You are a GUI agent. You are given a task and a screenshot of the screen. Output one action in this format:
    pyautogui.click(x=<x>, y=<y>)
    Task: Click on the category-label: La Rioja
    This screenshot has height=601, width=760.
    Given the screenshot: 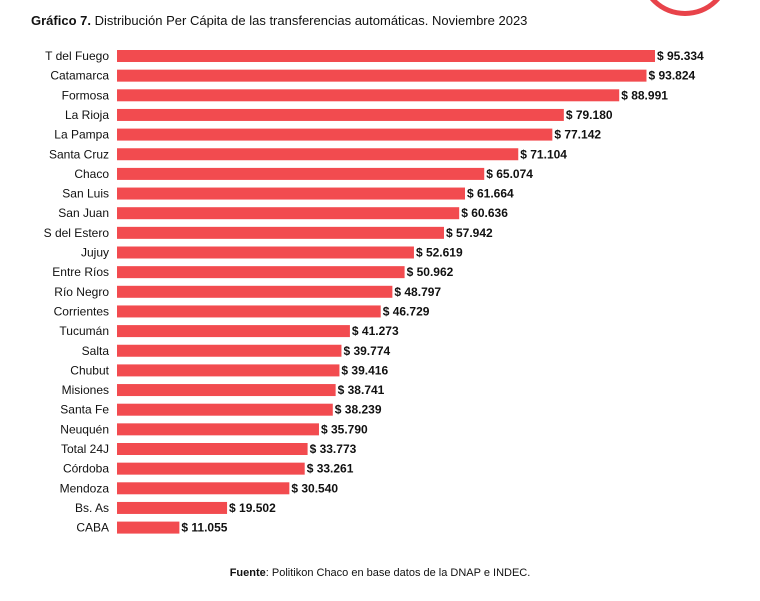 What is the action you would take?
    pyautogui.click(x=87, y=115)
    